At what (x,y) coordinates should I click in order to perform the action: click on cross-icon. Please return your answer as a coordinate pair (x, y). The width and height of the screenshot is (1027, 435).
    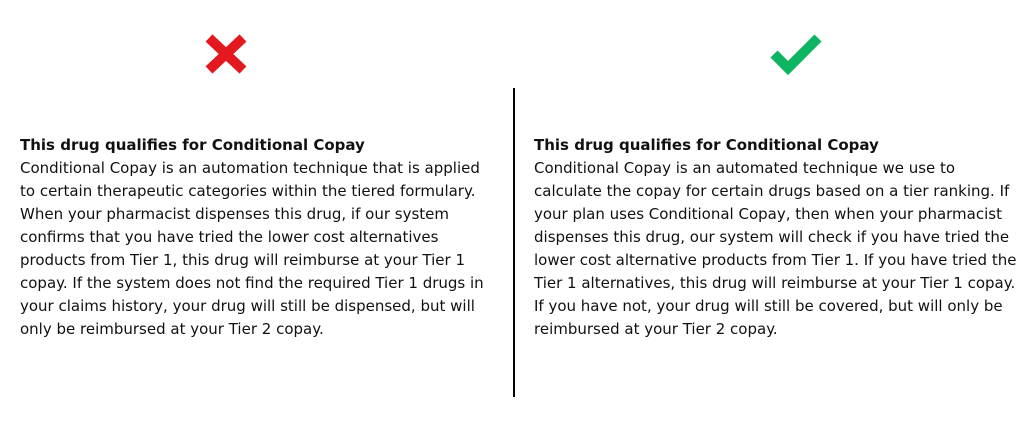
    Looking at the image, I should click on (226, 54).